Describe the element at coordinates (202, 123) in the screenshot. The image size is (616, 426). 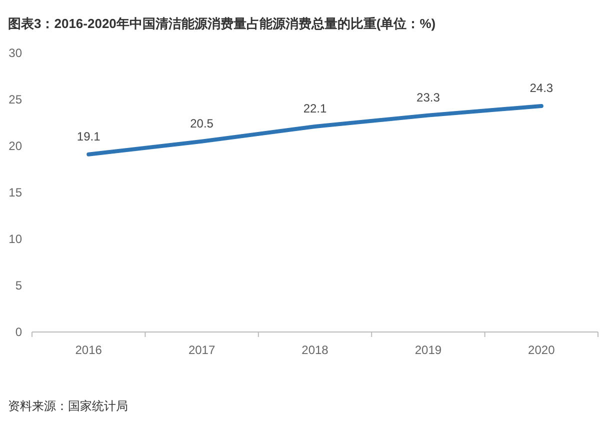
I see `data-label: 20.5` at that location.